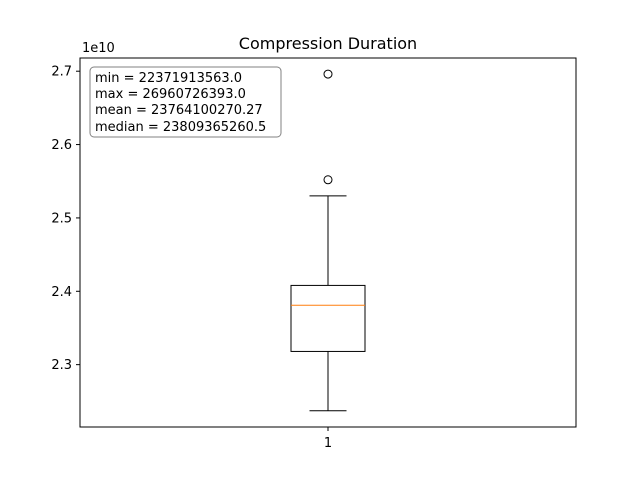 The width and height of the screenshot is (640, 480). Describe the element at coordinates (170, 94) in the screenshot. I see `stats-line-max: max = 26960726393.0` at that location.